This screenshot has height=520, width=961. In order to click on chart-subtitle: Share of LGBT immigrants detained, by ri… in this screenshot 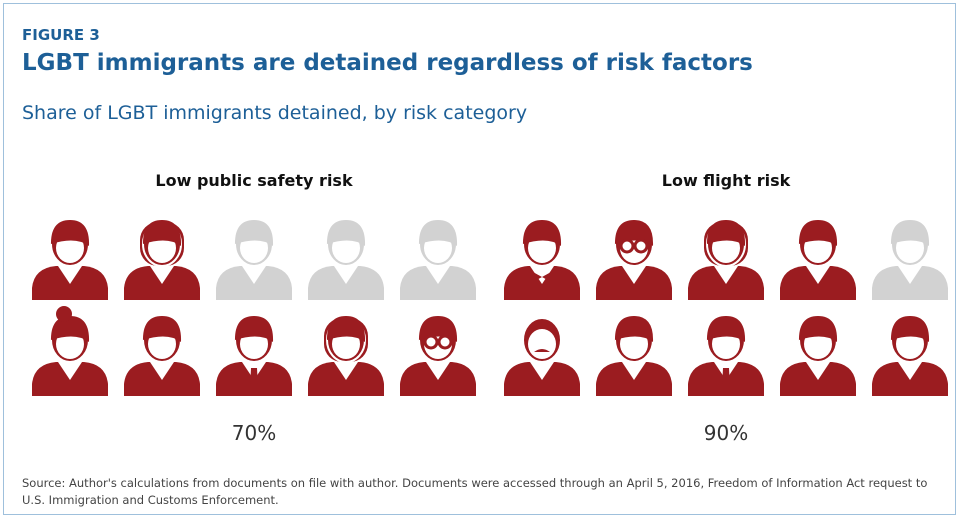, I will do `click(275, 113)`.